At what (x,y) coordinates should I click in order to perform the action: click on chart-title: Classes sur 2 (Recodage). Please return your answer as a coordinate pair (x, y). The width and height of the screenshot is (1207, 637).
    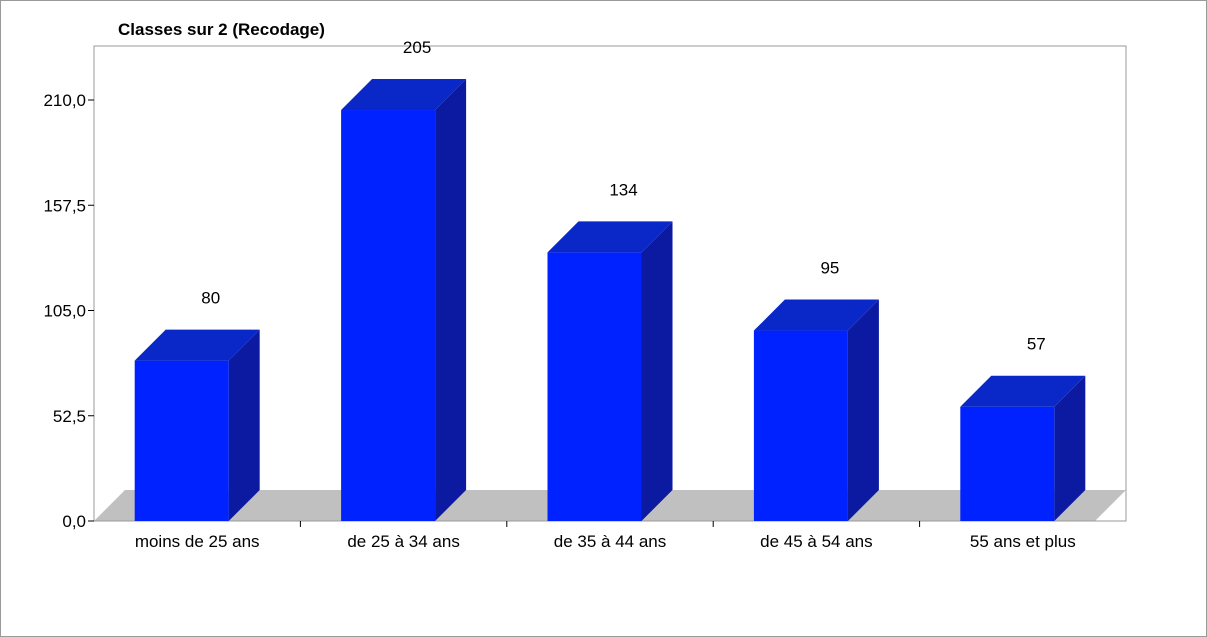
    Looking at the image, I should click on (221, 29).